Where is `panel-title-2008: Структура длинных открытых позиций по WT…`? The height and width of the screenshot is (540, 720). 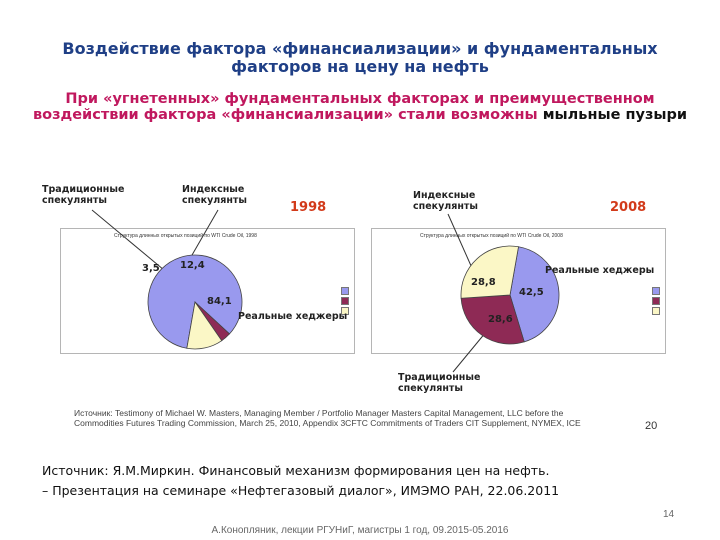 panel-title-2008: Структура длинных открытых позиций по WT… is located at coordinates (491, 236).